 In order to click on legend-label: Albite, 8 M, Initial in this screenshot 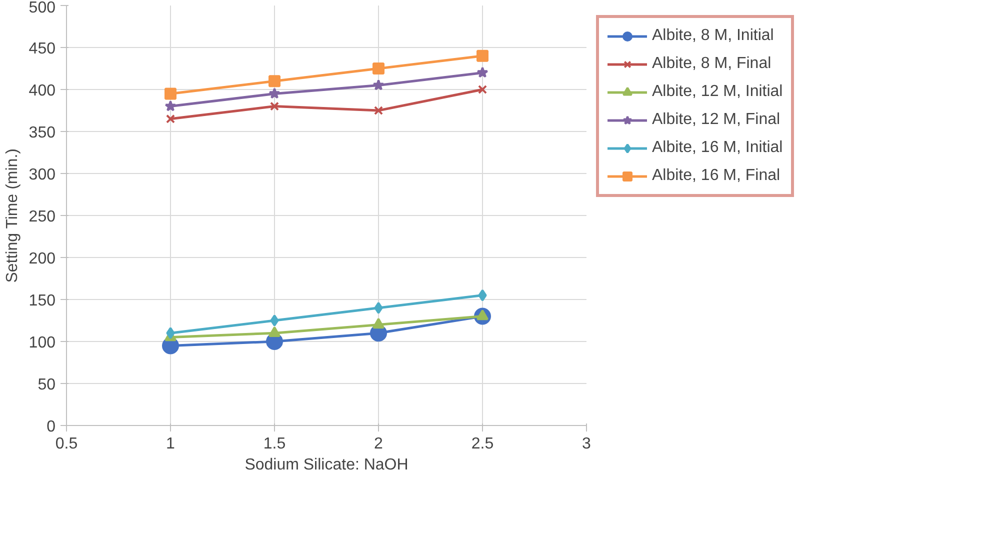, I will do `click(713, 36)`.